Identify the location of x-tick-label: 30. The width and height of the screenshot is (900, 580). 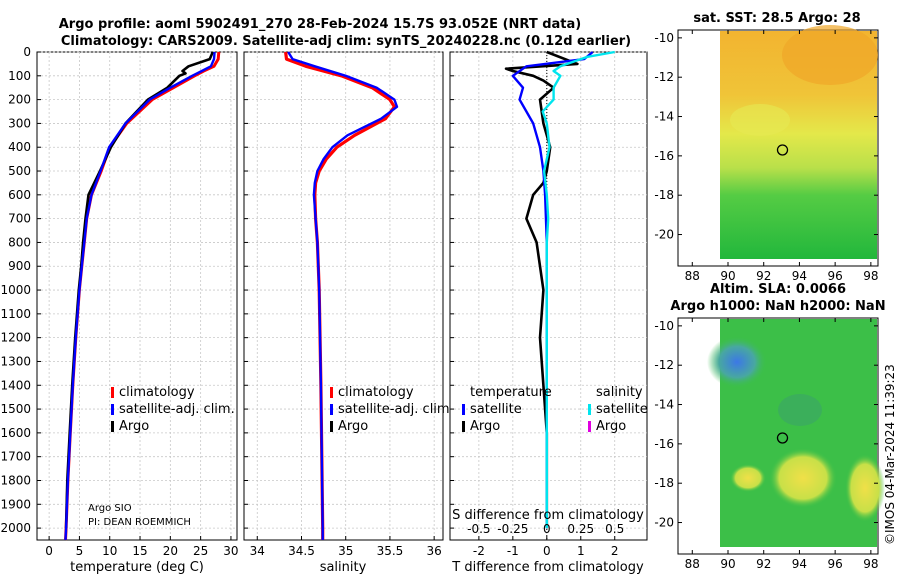
(230, 551).